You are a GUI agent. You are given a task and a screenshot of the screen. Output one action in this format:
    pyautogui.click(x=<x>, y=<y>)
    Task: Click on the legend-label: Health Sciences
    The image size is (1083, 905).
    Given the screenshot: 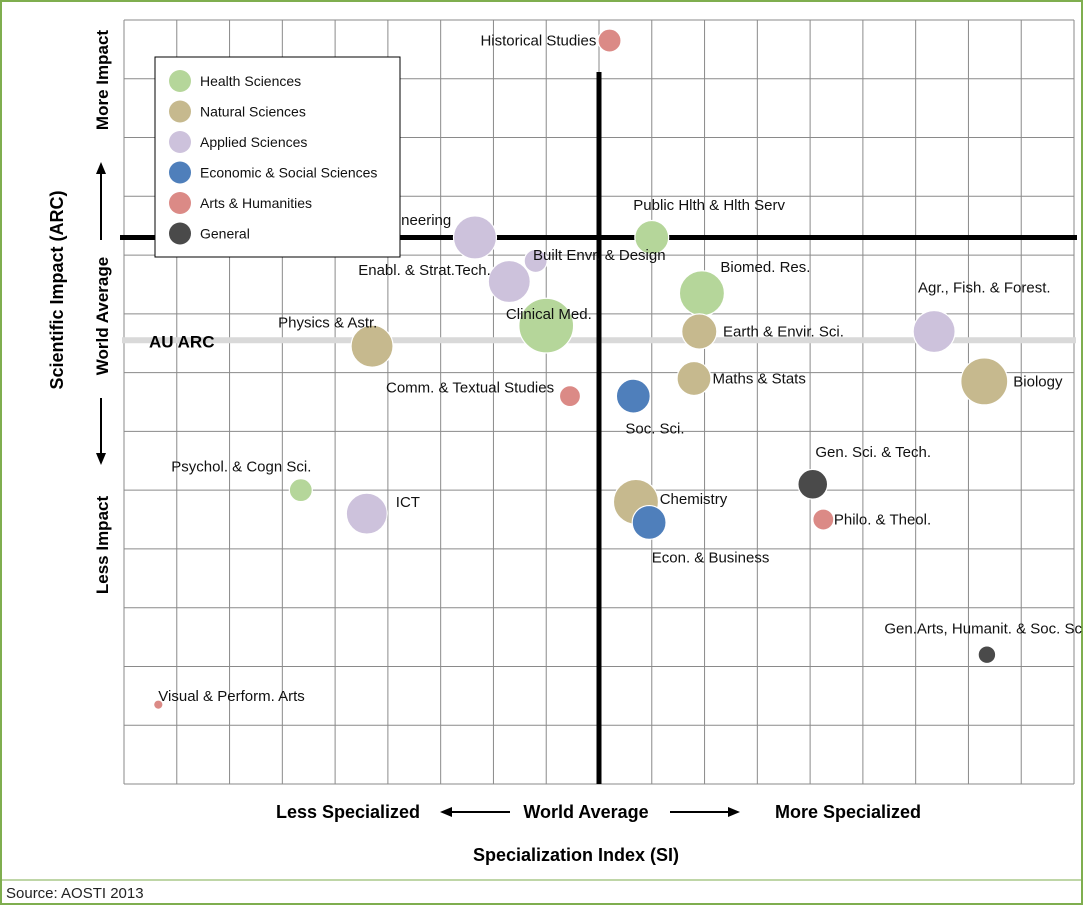 What is the action you would take?
    pyautogui.click(x=250, y=81)
    